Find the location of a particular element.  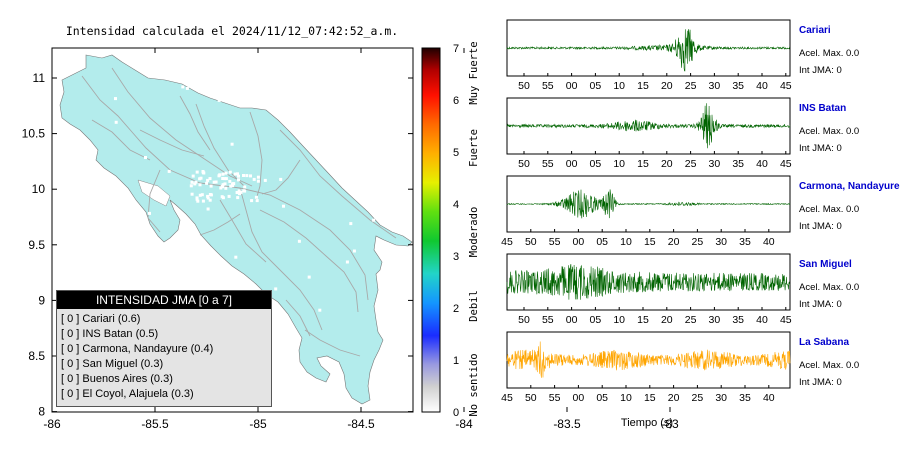

station-name: San Miguel is located at coordinates (825, 264).